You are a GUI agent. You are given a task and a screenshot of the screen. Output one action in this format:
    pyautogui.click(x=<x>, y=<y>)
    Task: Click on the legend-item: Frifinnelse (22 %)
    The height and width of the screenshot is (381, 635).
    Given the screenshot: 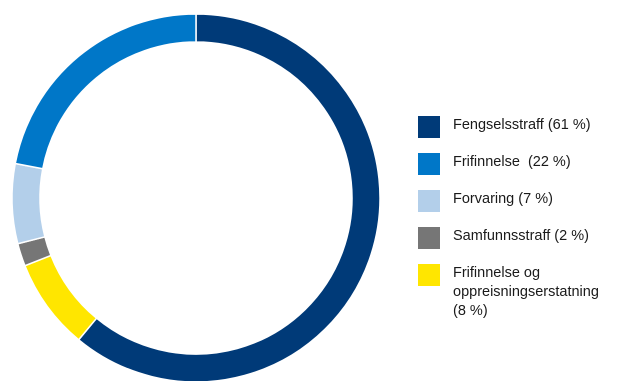 What is the action you would take?
    pyautogui.click(x=525, y=164)
    